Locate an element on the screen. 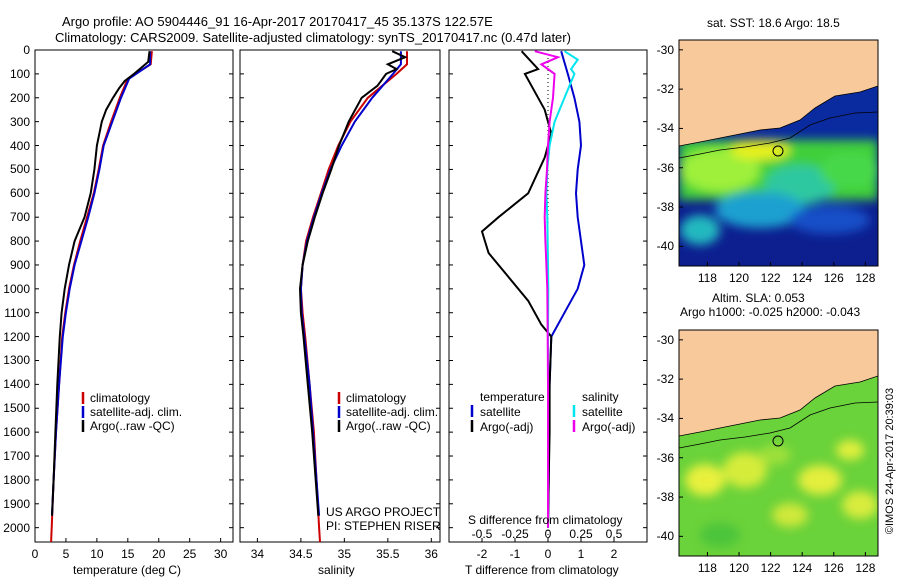 This screenshot has width=900, height=580. depth-tick-label: 900 is located at coordinates (19, 264).